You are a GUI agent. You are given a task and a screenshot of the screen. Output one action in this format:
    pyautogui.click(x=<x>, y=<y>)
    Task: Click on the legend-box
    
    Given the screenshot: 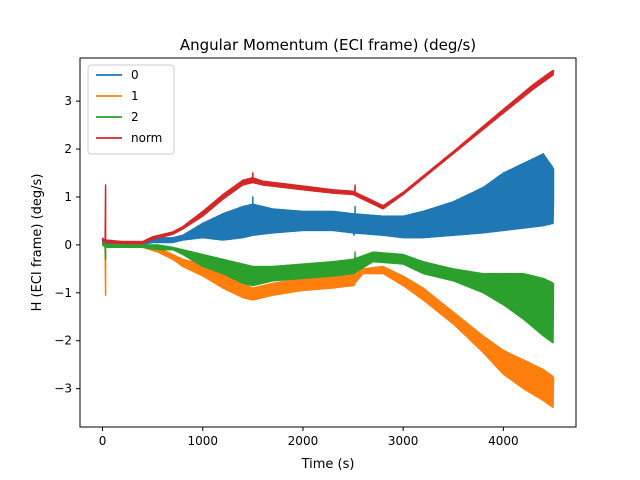 What is the action you would take?
    pyautogui.click(x=131, y=109)
    